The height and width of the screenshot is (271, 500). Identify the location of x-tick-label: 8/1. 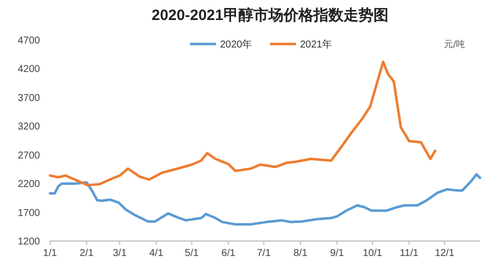
(300, 253).